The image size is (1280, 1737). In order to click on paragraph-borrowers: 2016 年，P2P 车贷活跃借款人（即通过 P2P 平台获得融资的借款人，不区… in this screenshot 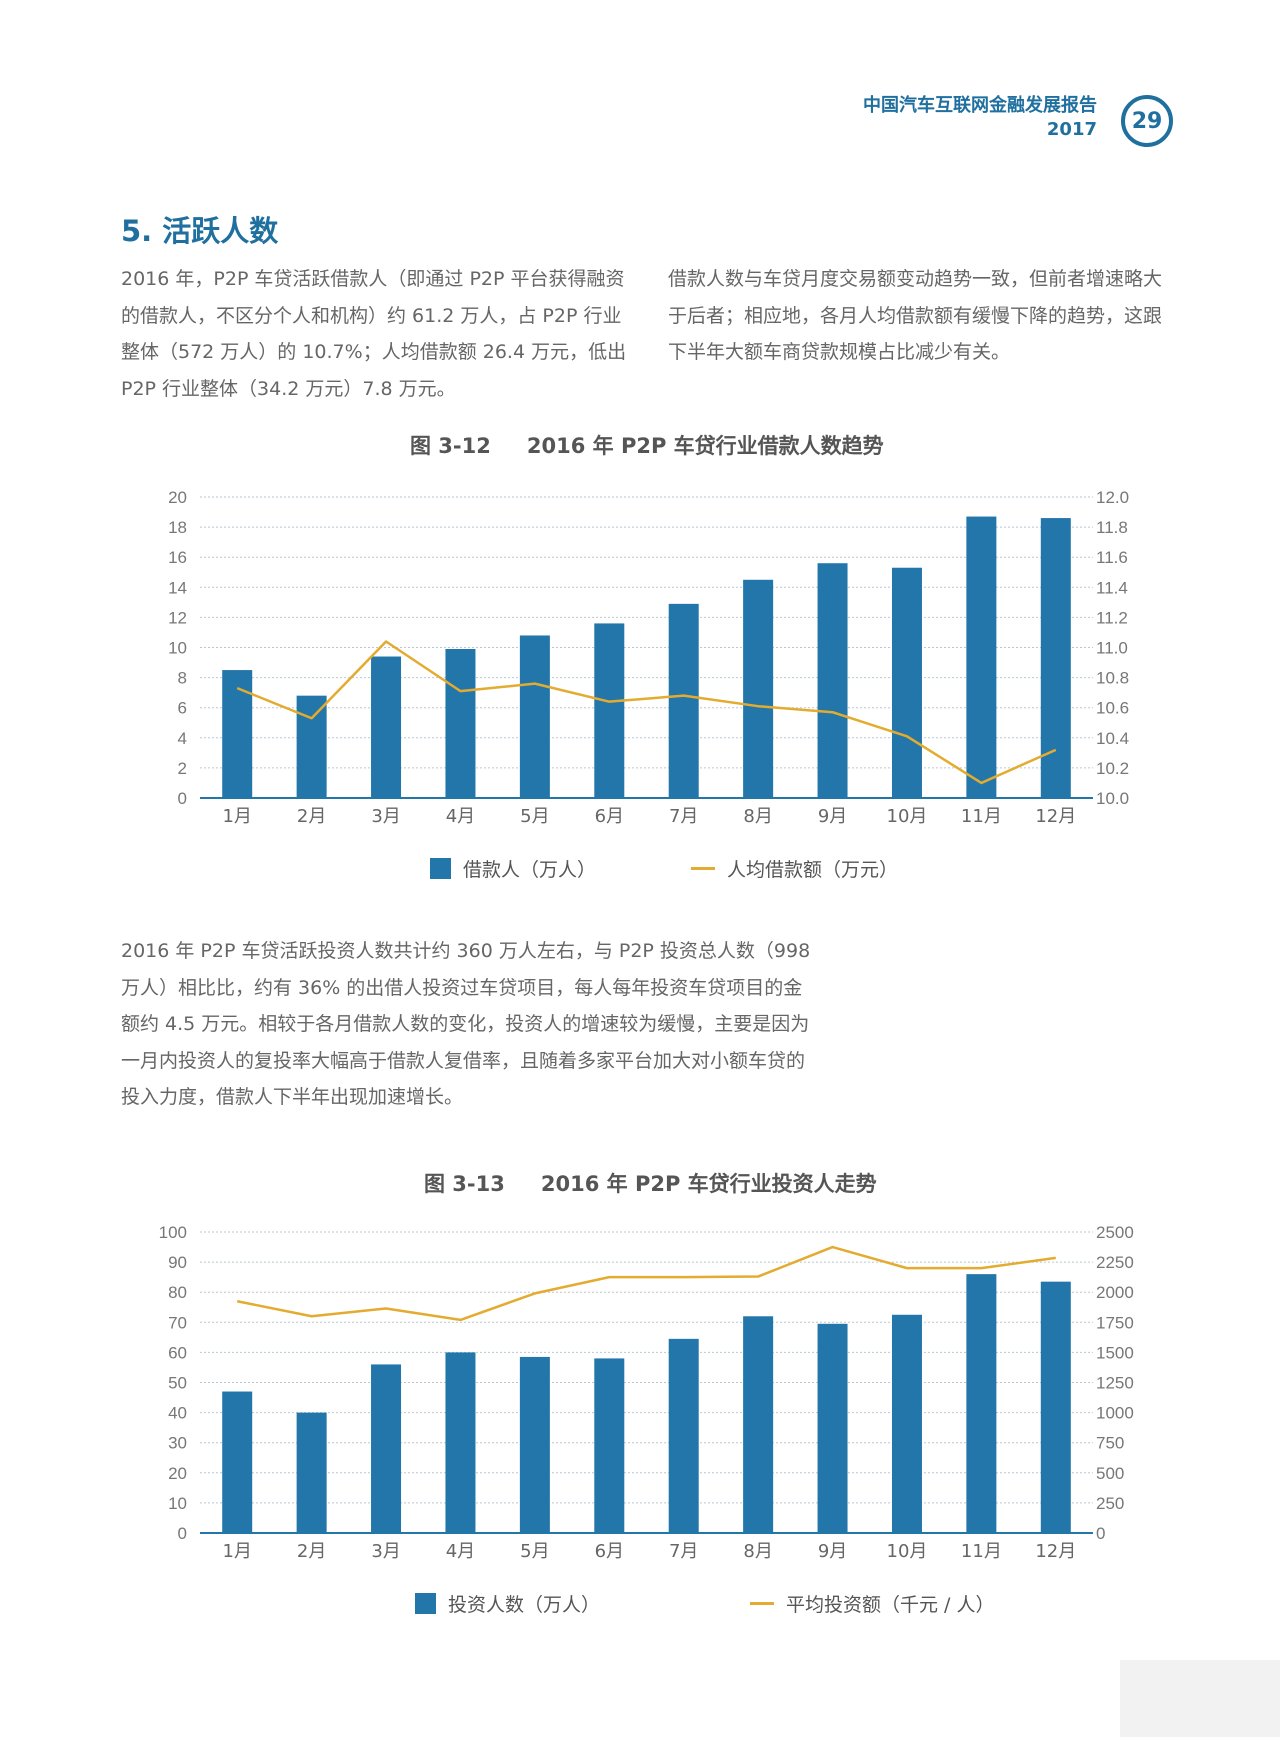, I will do `click(374, 334)`.